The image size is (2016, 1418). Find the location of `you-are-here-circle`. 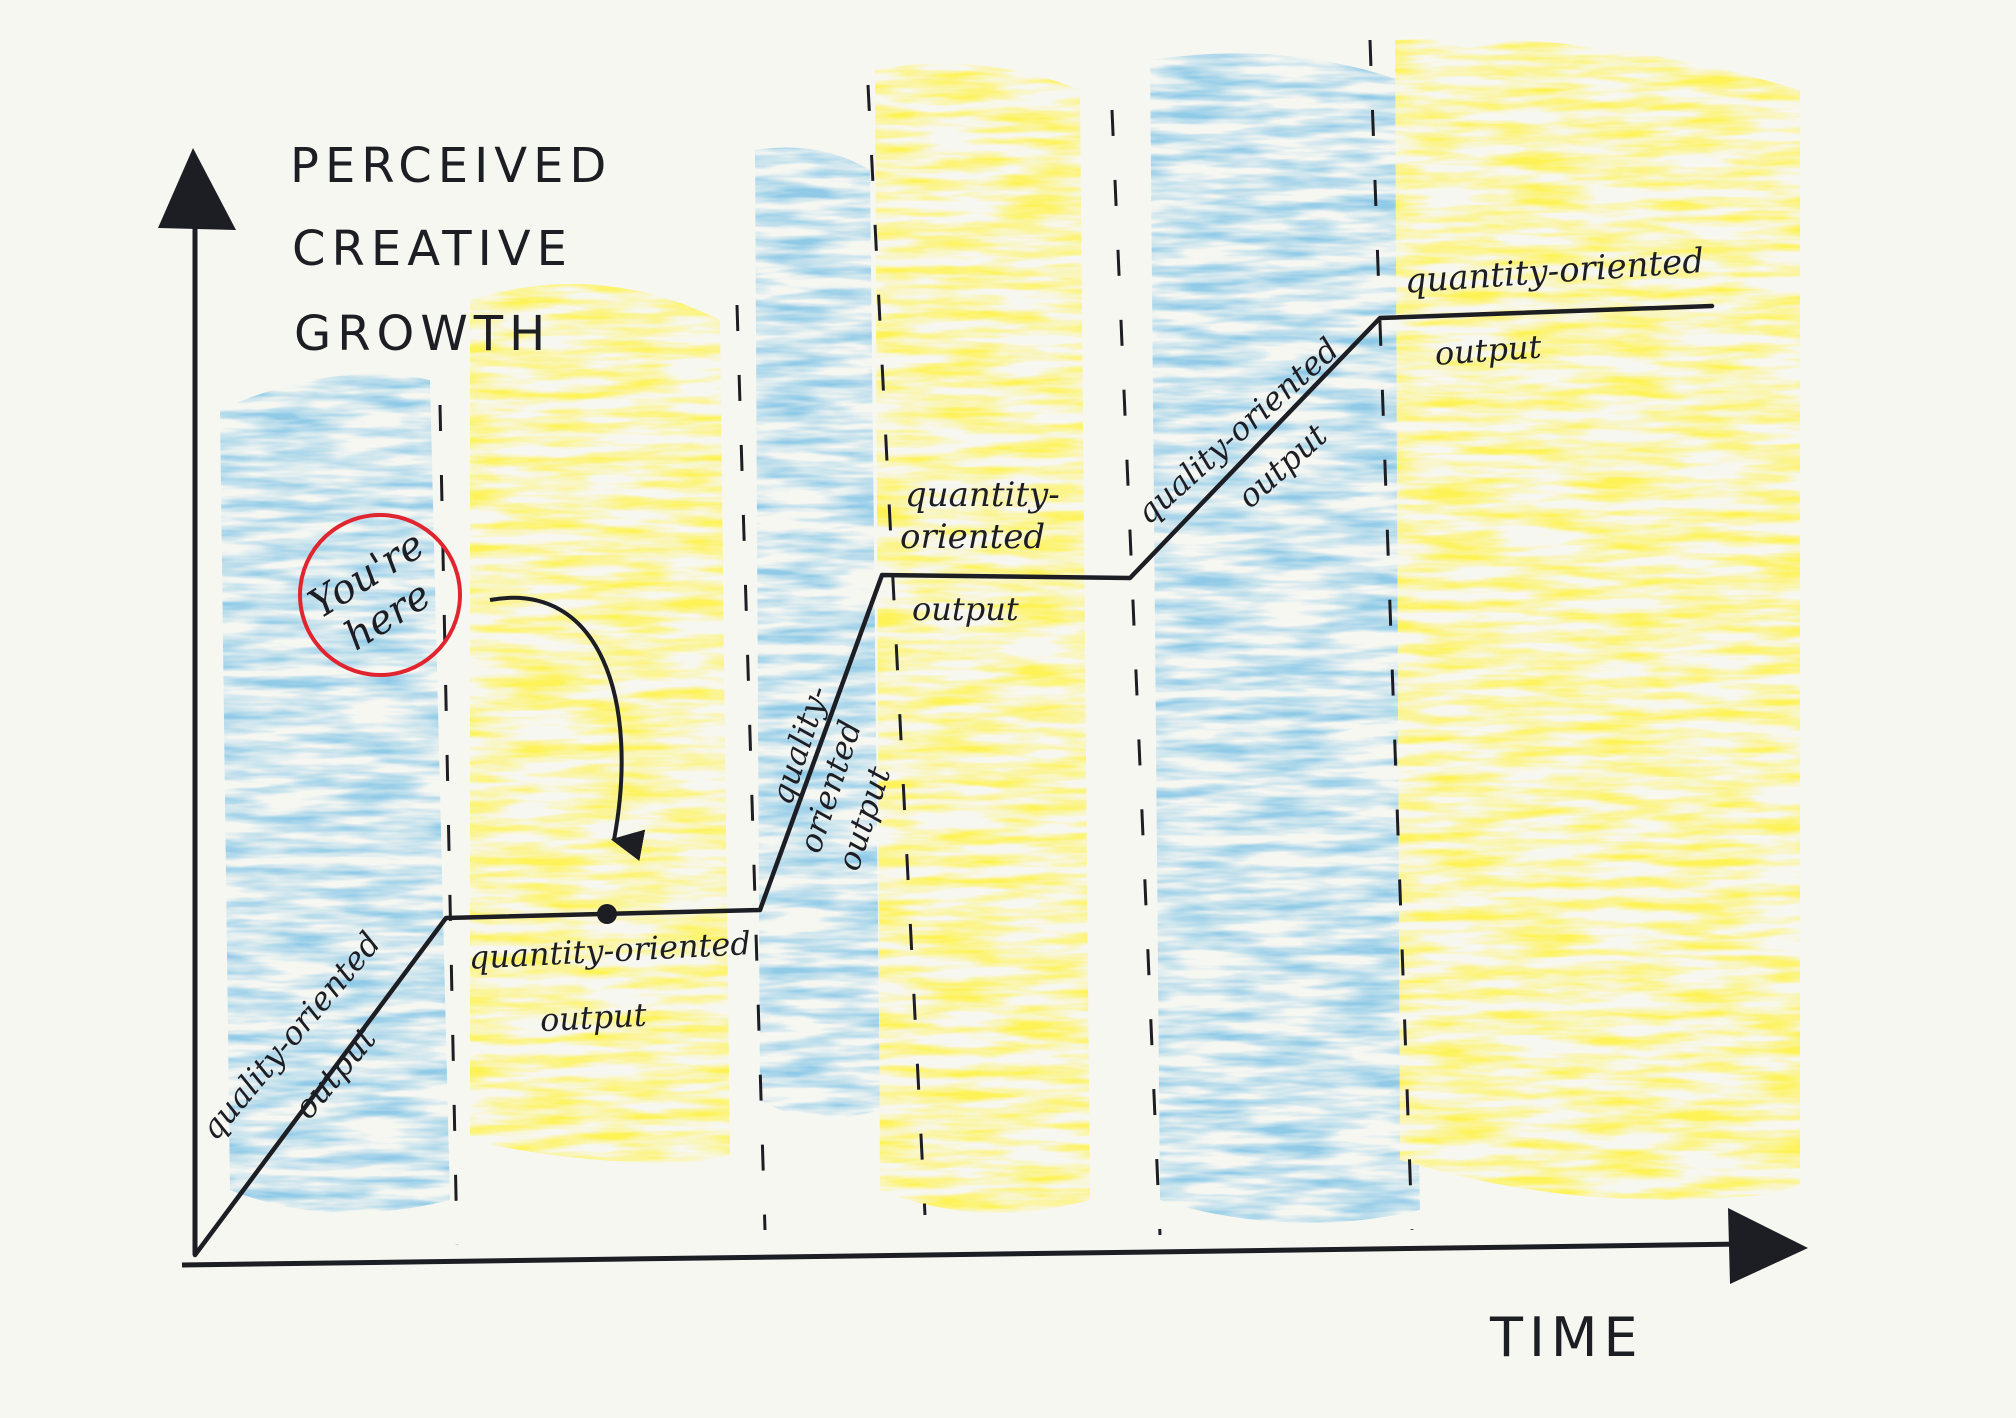

you-are-here-circle is located at coordinates (380, 595).